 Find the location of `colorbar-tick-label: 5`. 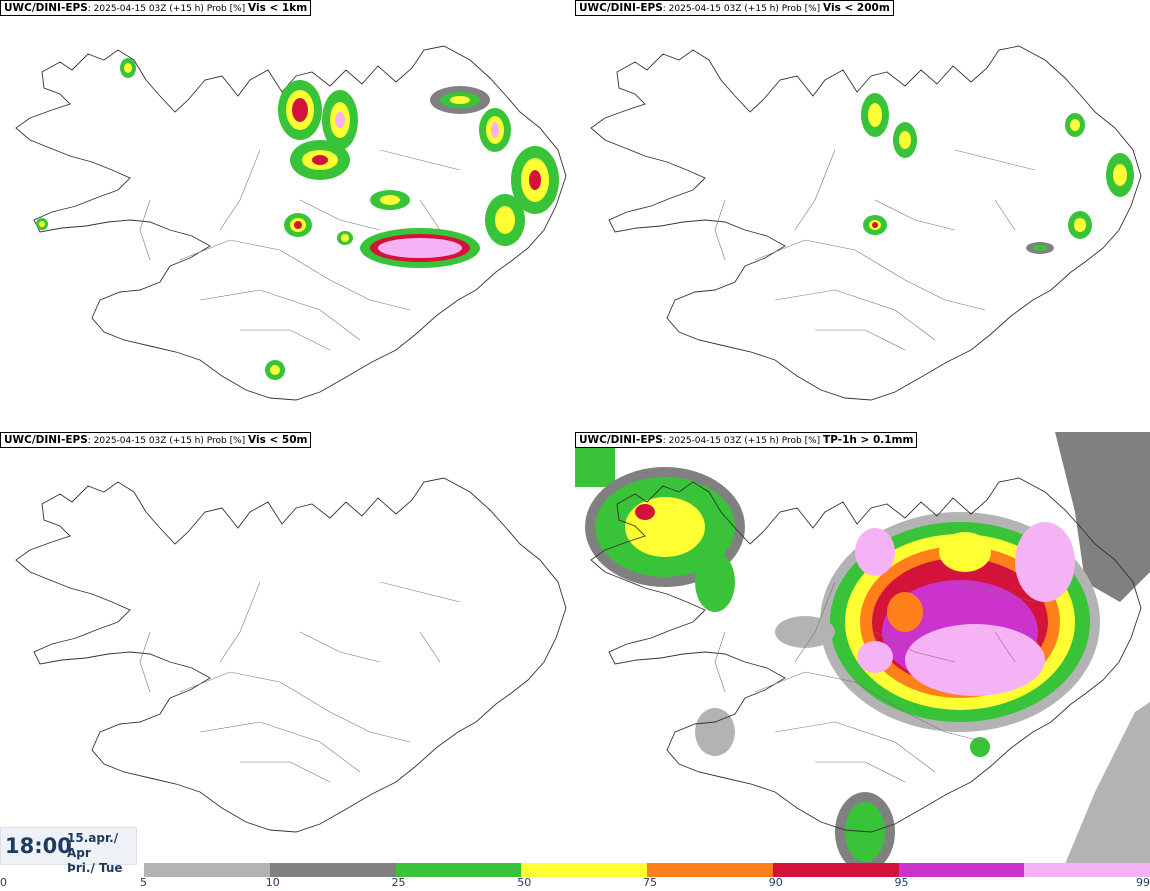

colorbar-tick-label: 5 is located at coordinates (143, 882).